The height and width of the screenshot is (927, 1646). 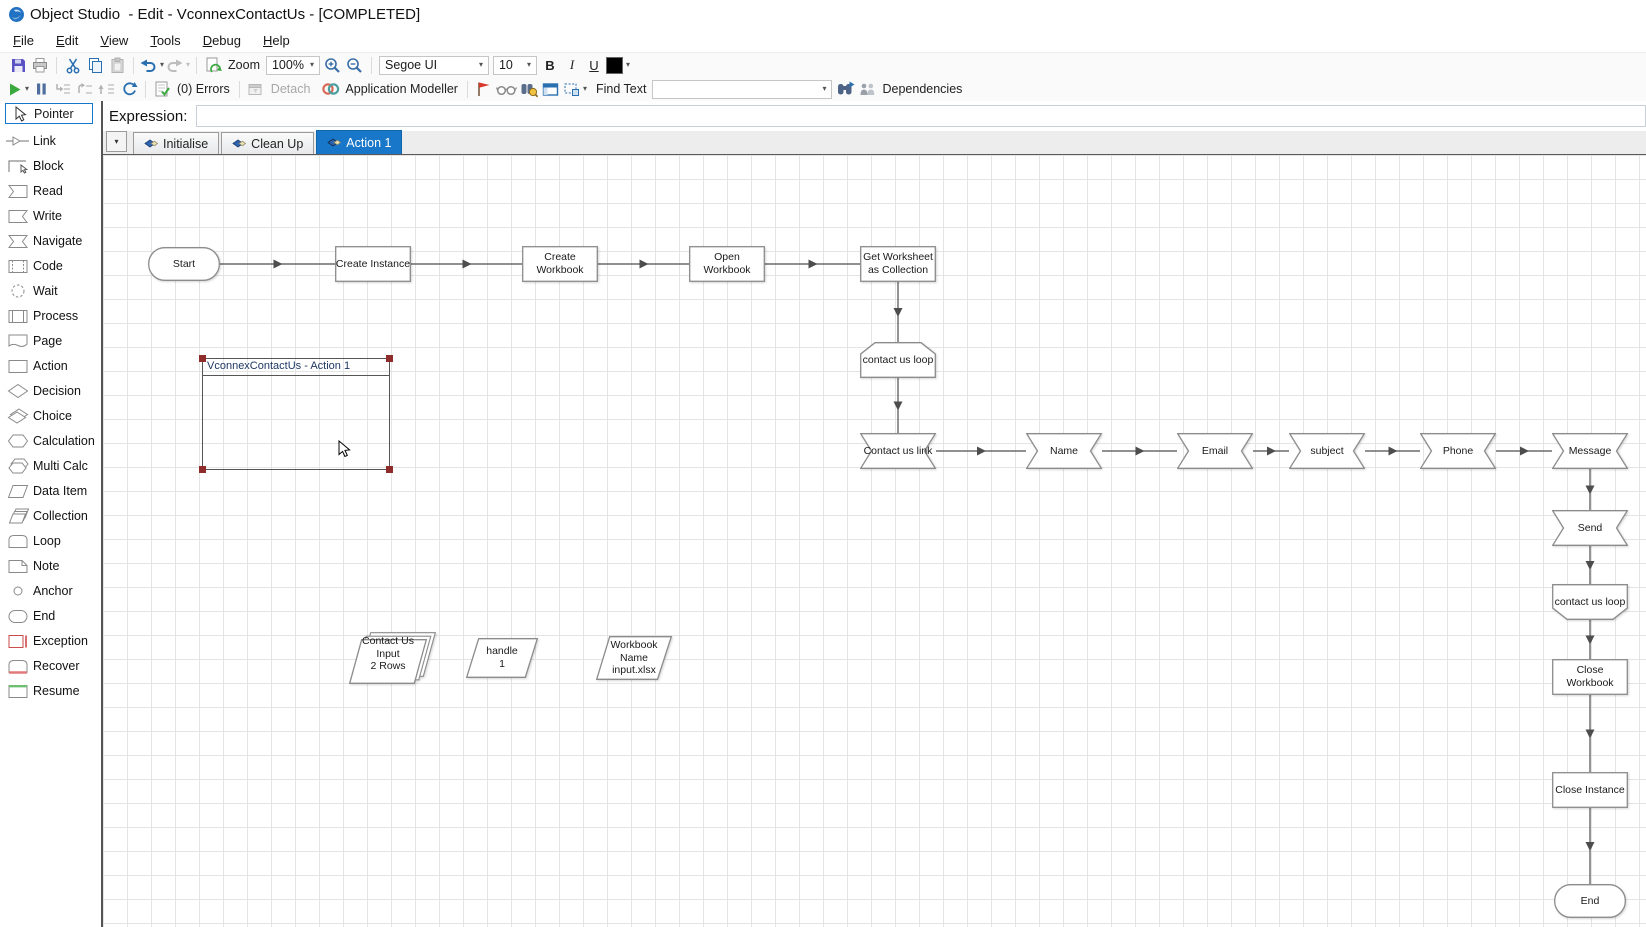 What do you see at coordinates (32, 566) in the screenshot?
I see `tool-note: Note` at bounding box center [32, 566].